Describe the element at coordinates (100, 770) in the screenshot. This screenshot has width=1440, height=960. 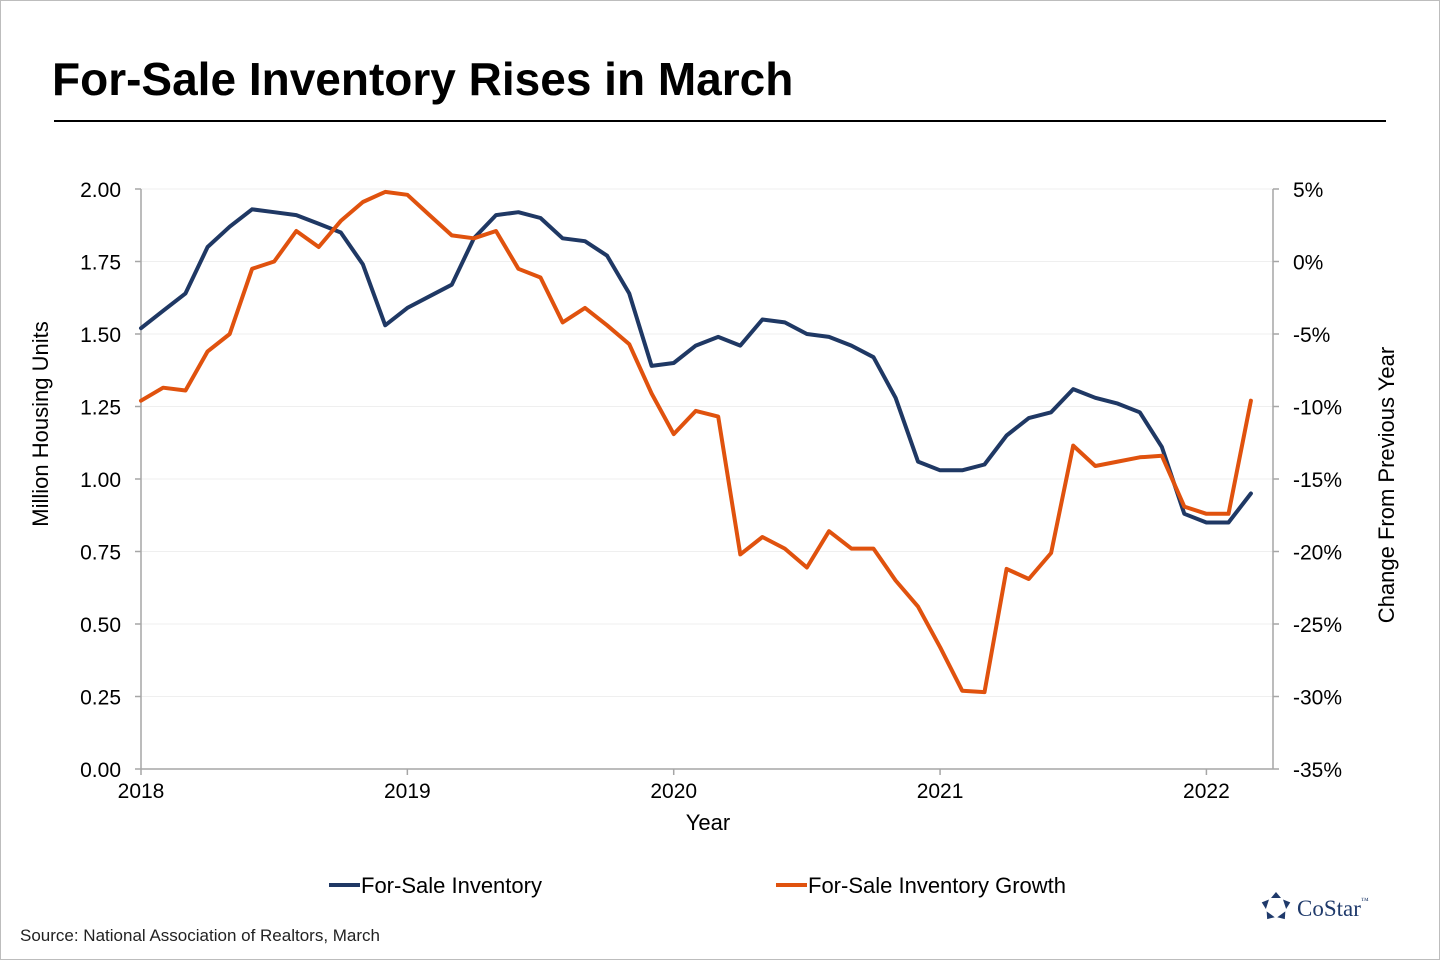
I see `y-left-tick-label: 0.00` at that location.